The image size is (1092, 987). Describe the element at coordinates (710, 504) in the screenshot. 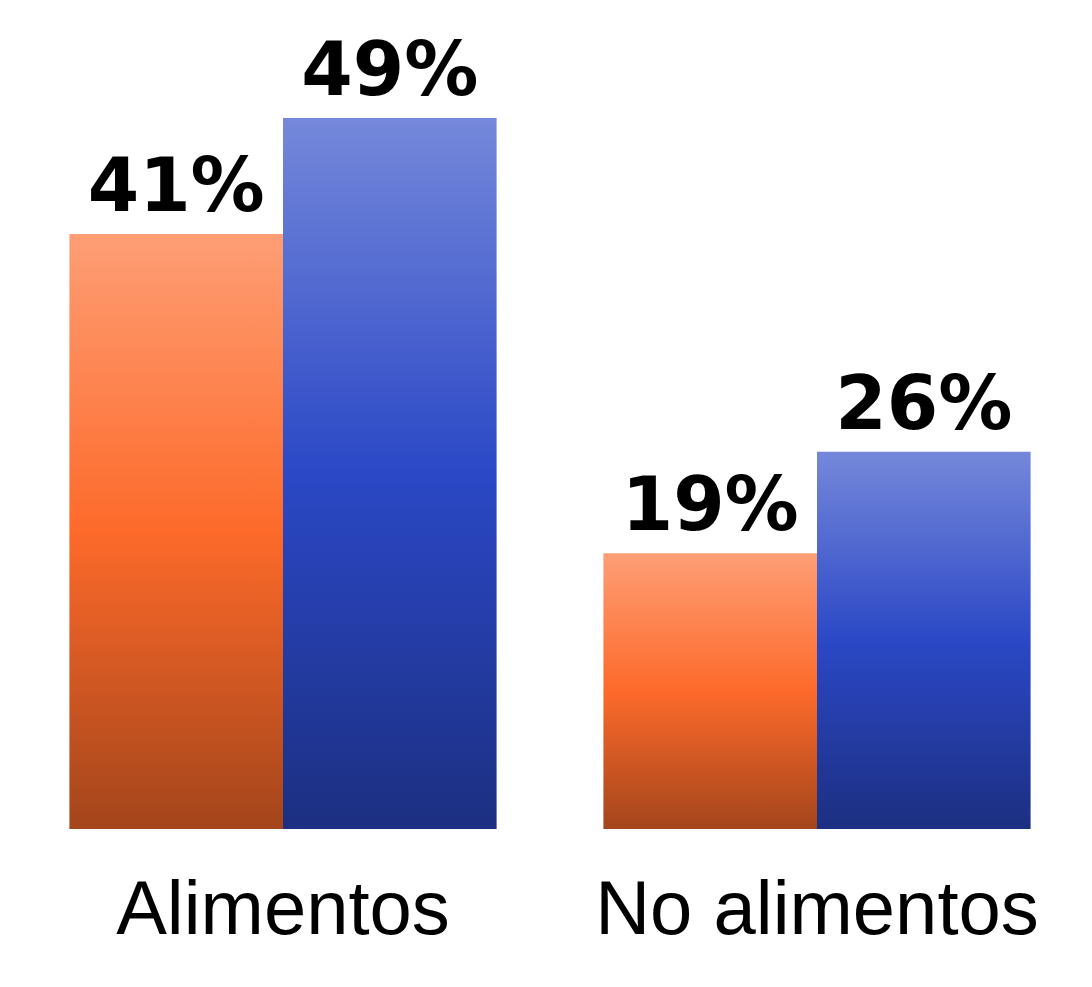

I see `data-label: 19%` at that location.